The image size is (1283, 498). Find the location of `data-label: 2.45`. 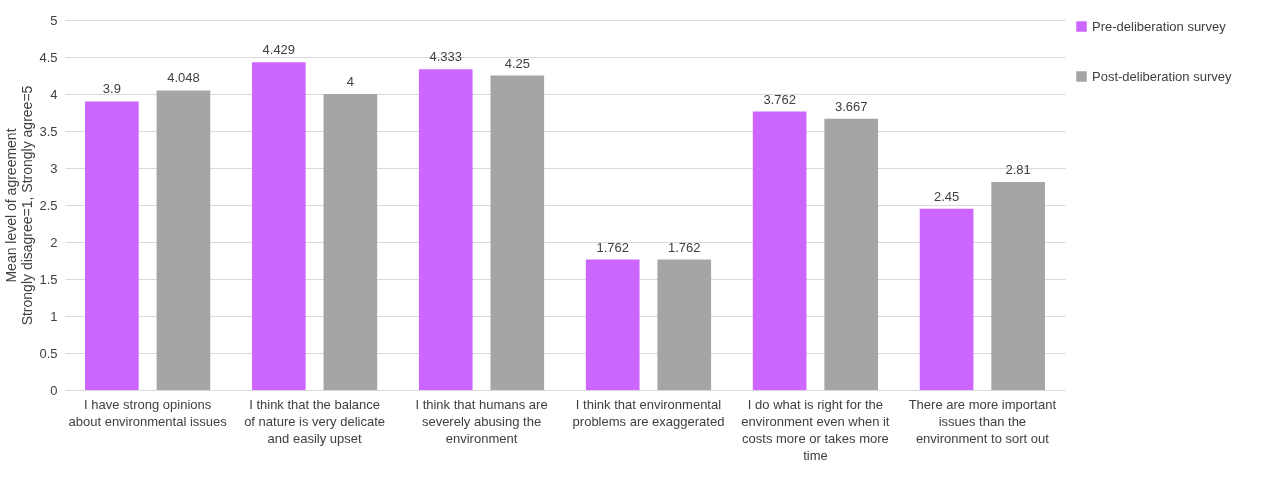

data-label: 2.45 is located at coordinates (946, 196).